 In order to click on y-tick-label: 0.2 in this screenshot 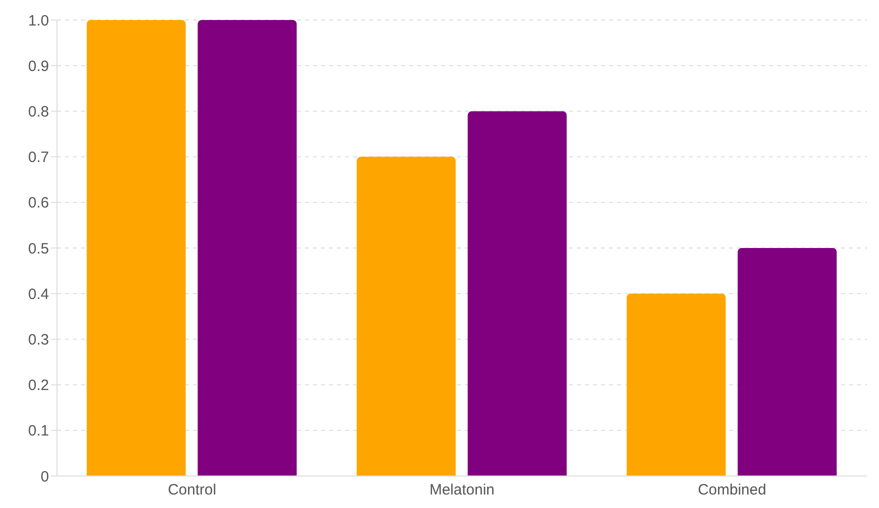, I will do `click(38, 385)`.